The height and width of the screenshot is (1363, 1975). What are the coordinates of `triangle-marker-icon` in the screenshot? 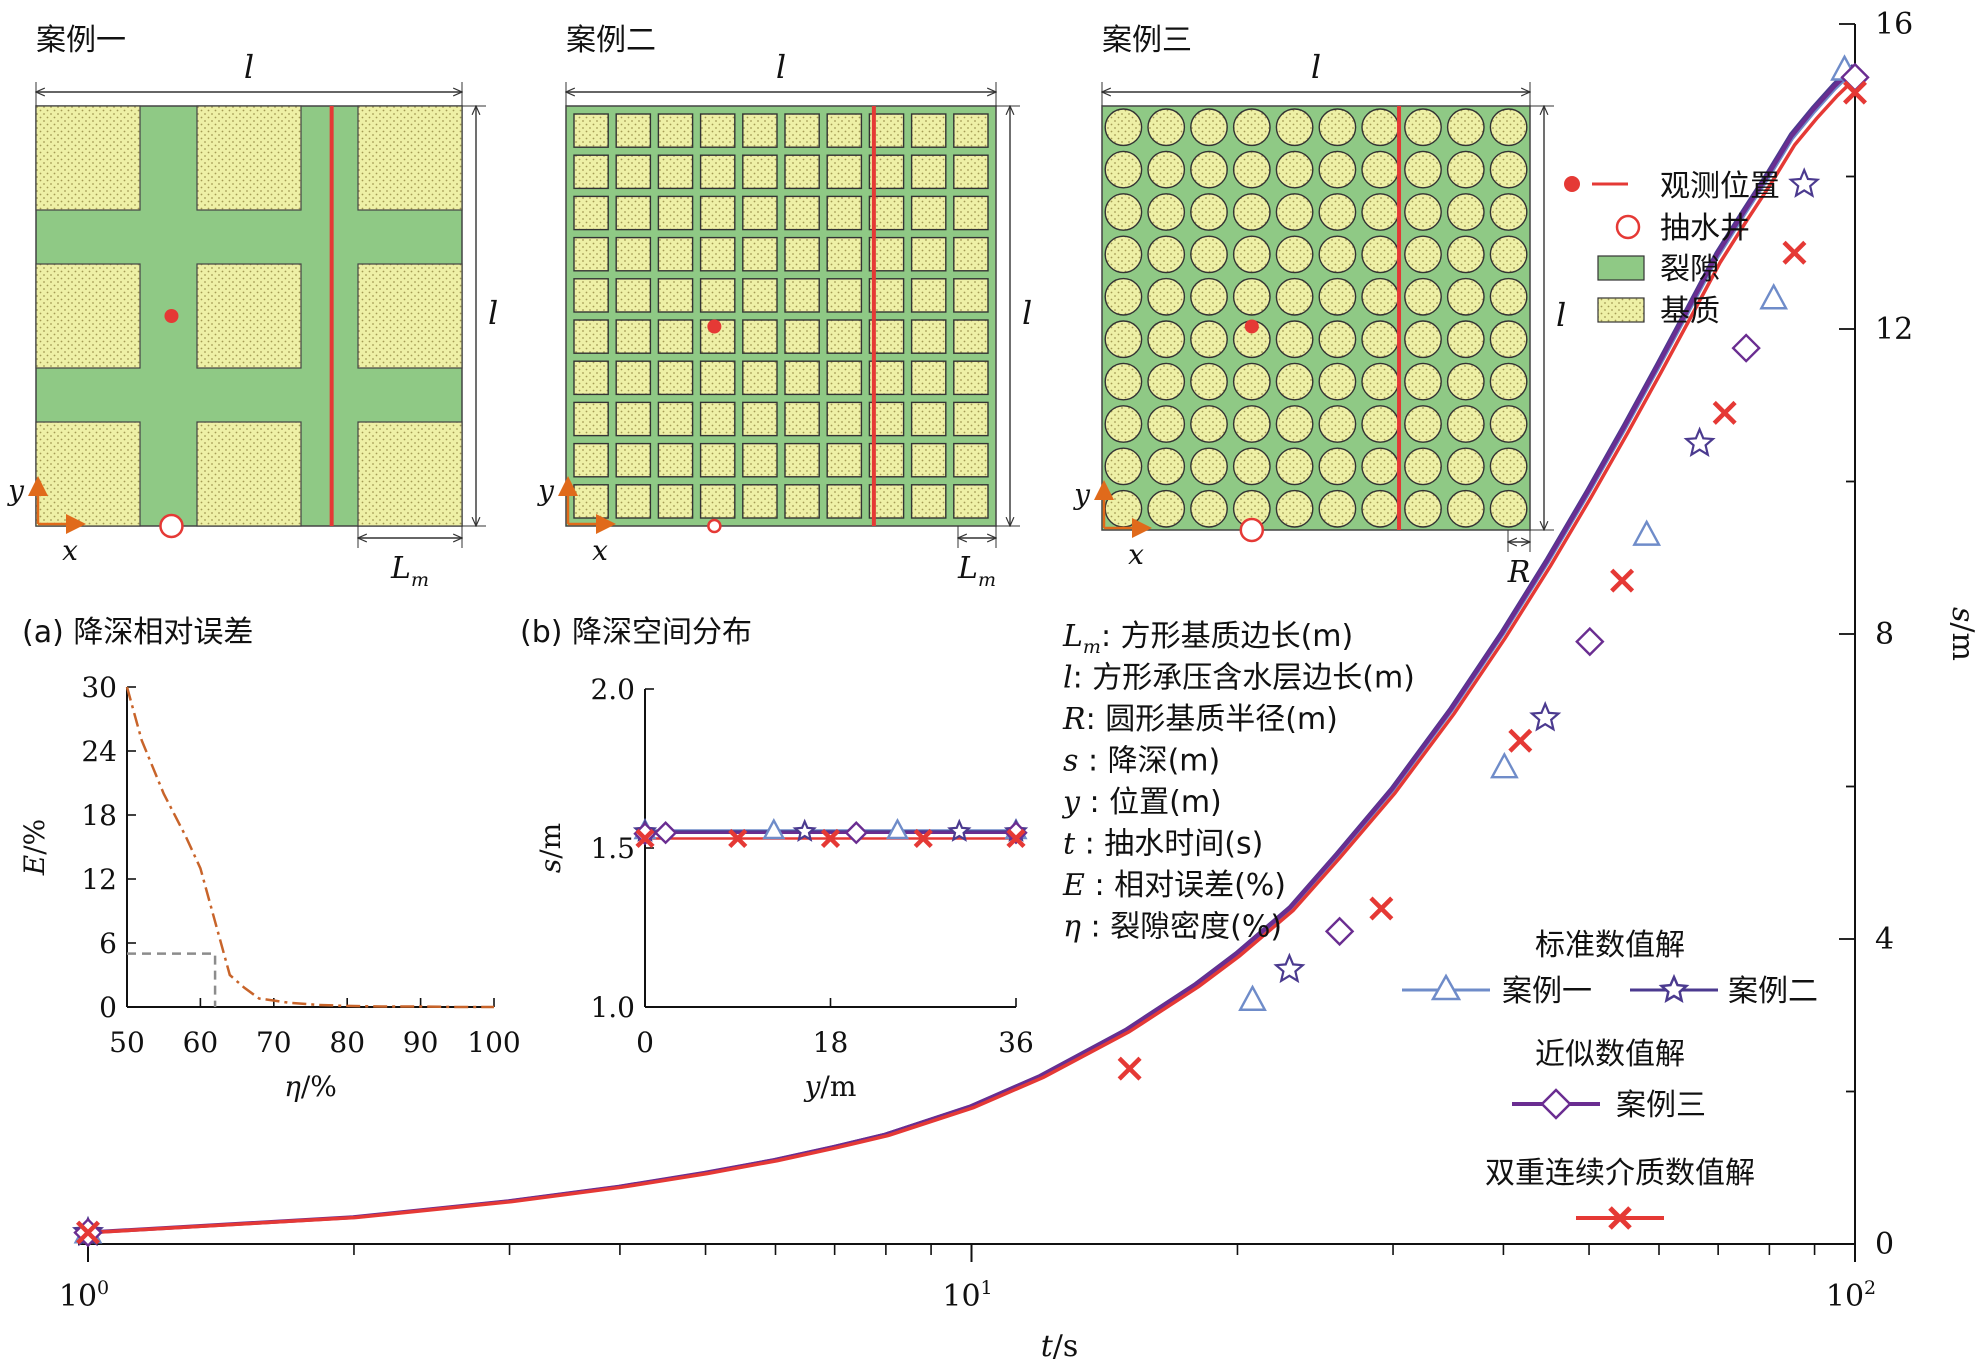 It's located at (1446, 987).